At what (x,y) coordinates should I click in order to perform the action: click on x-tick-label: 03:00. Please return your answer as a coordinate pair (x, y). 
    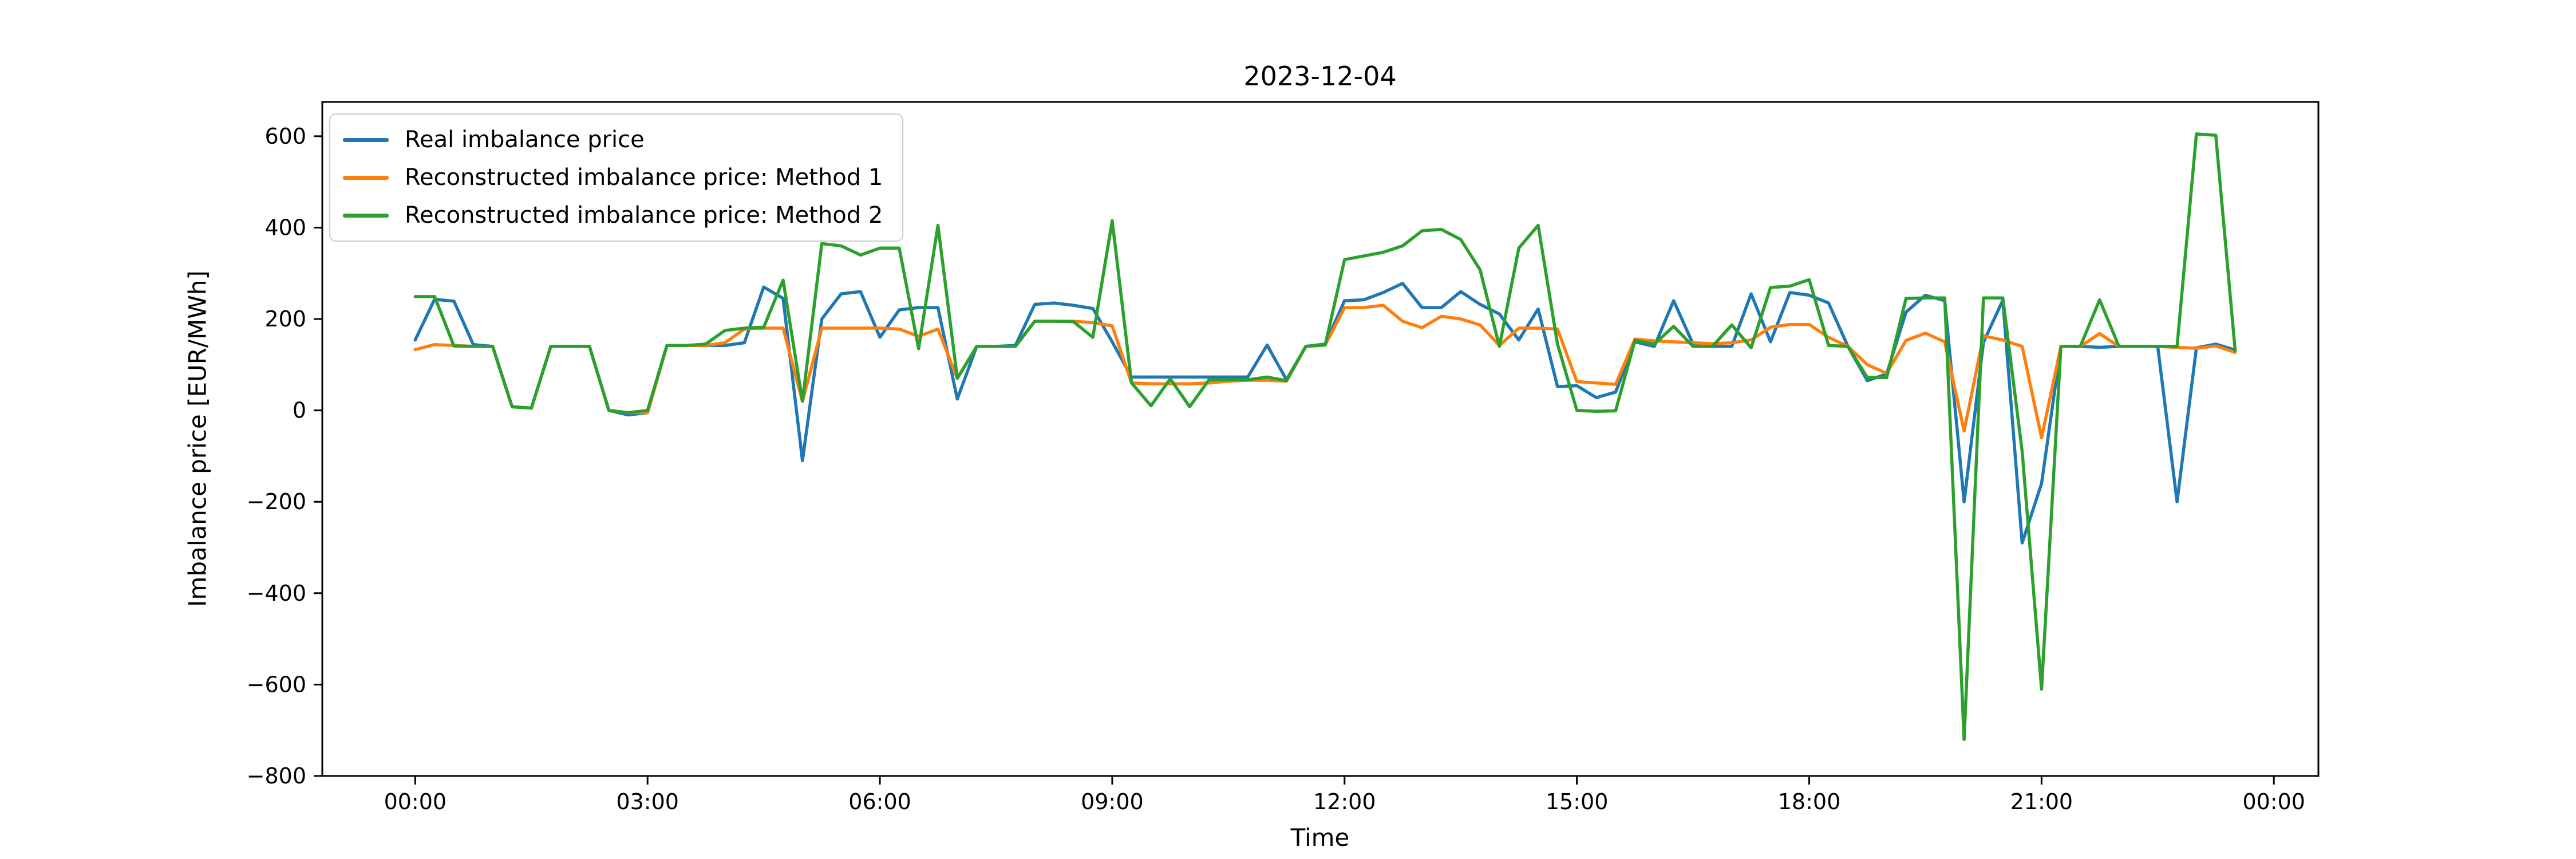
    Looking at the image, I should click on (647, 801).